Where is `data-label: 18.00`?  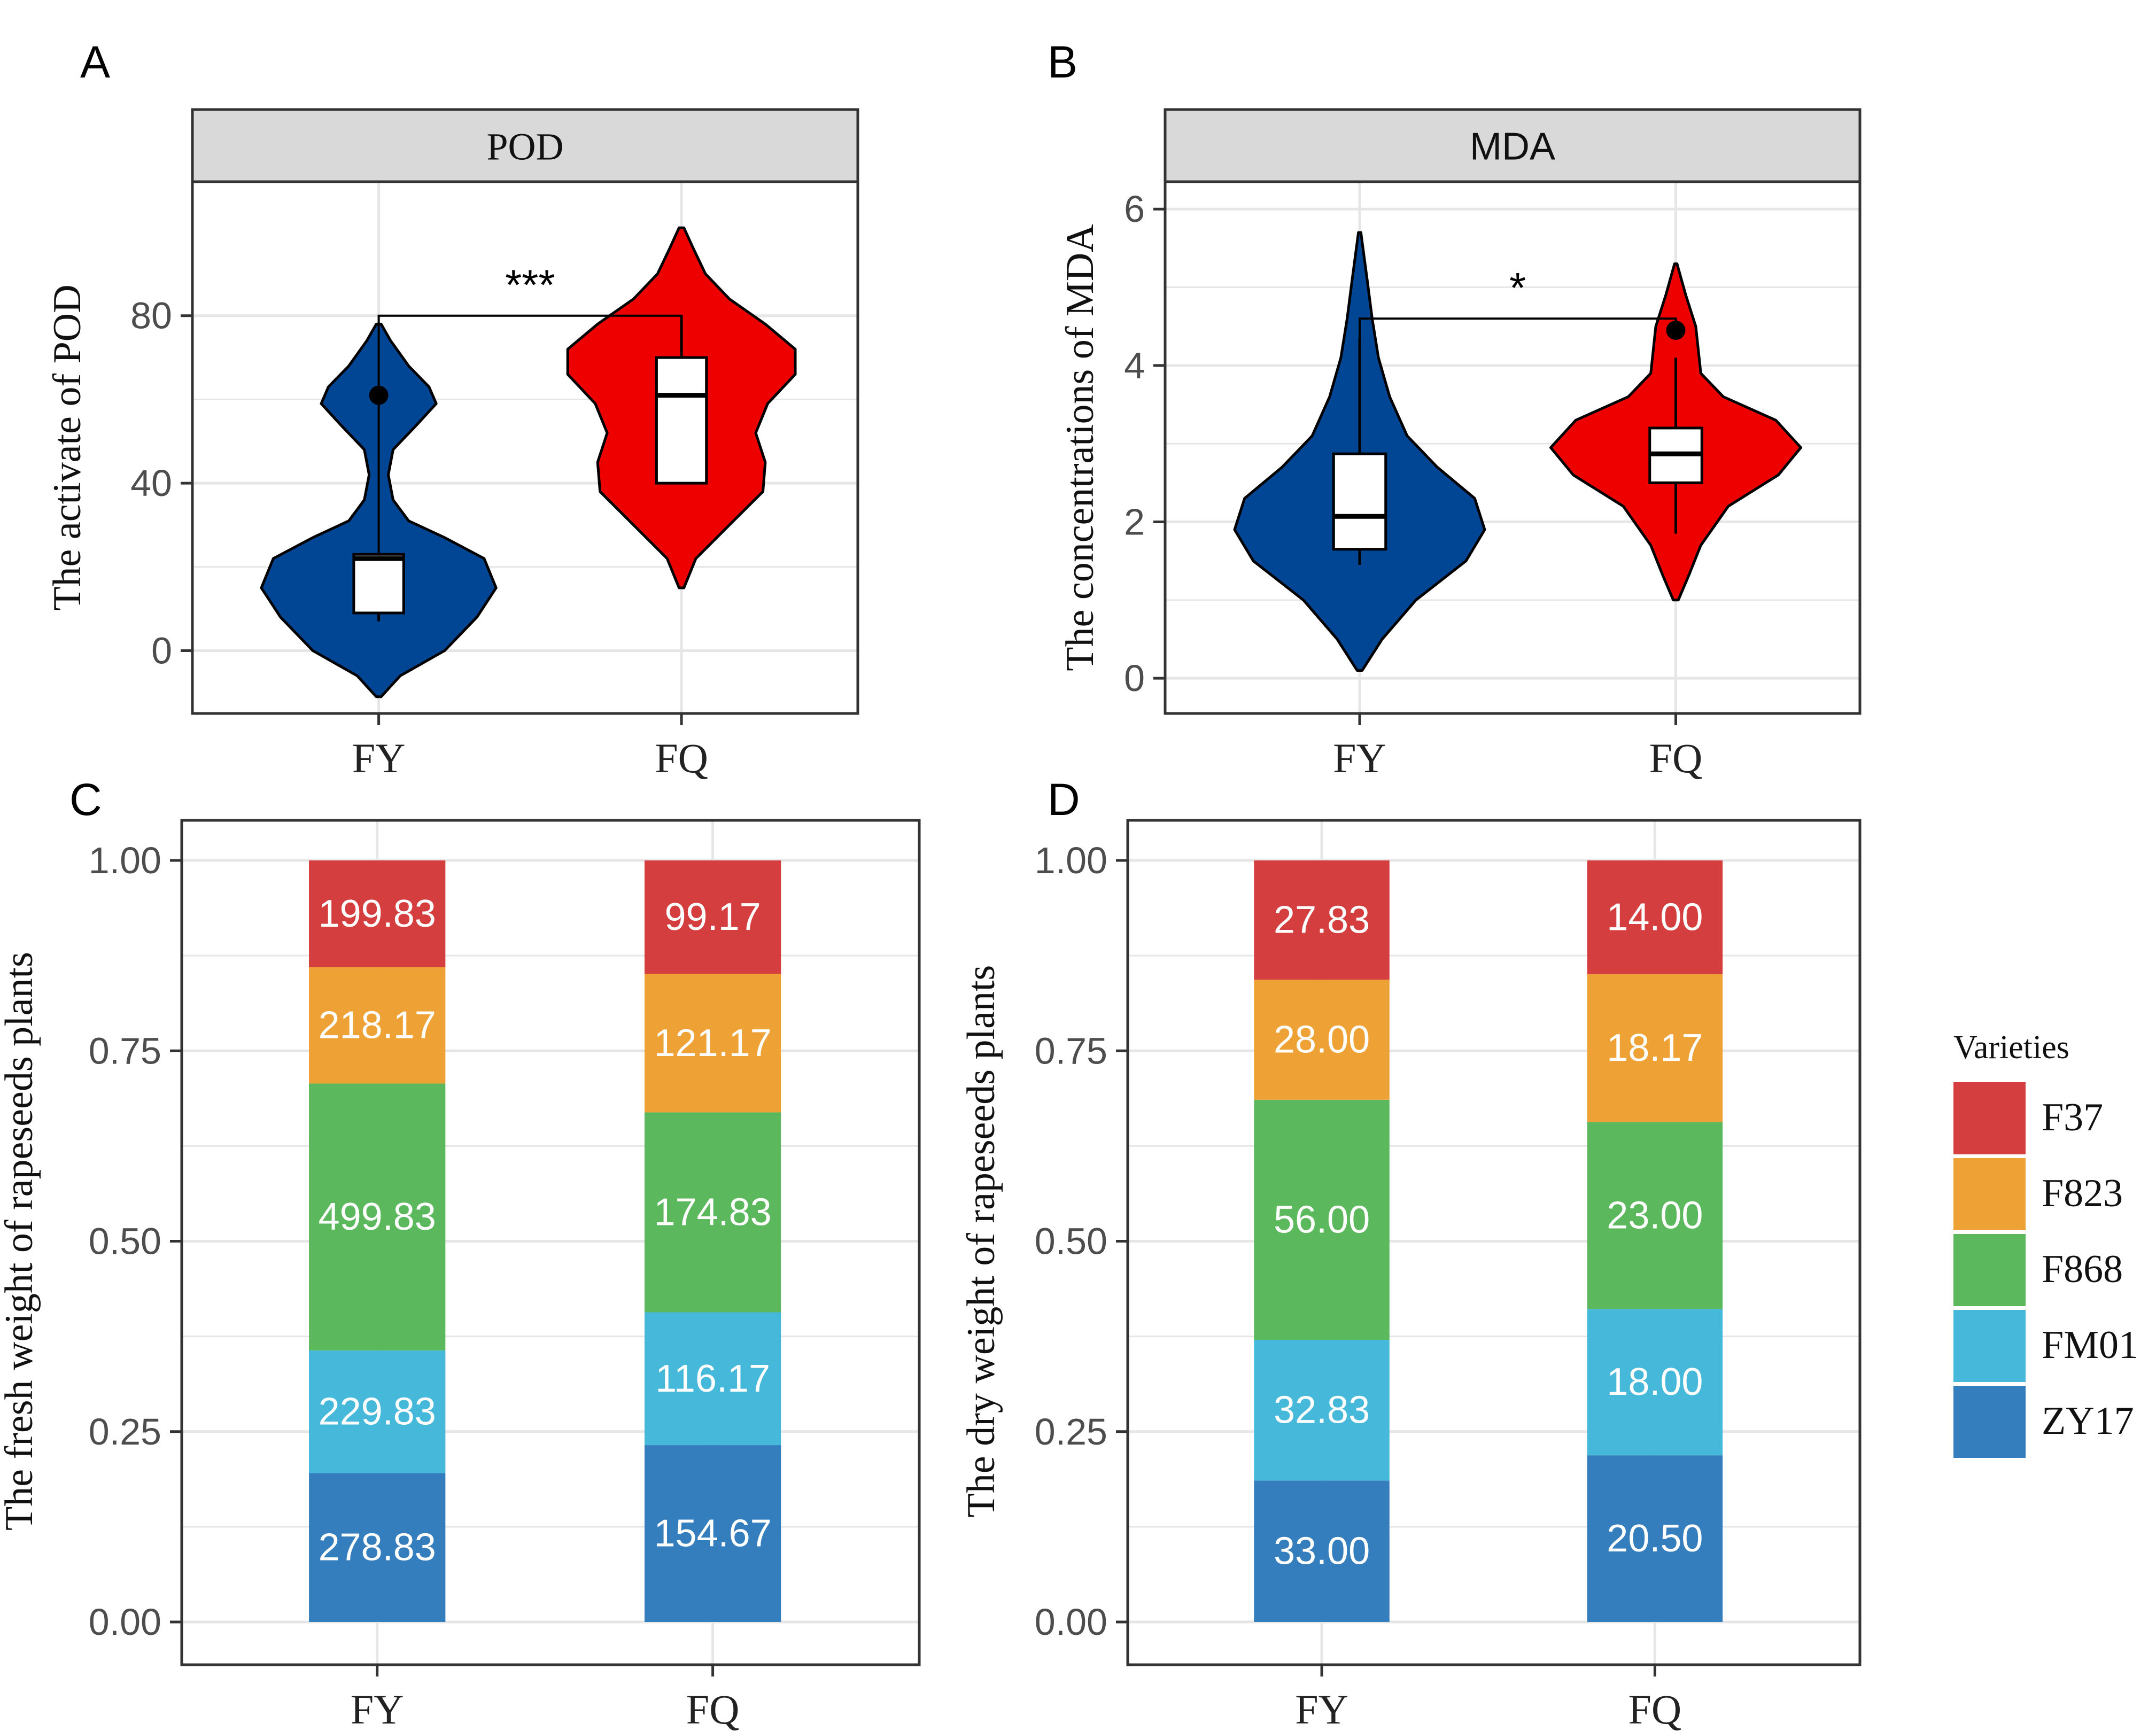 data-label: 18.00 is located at coordinates (1655, 1382).